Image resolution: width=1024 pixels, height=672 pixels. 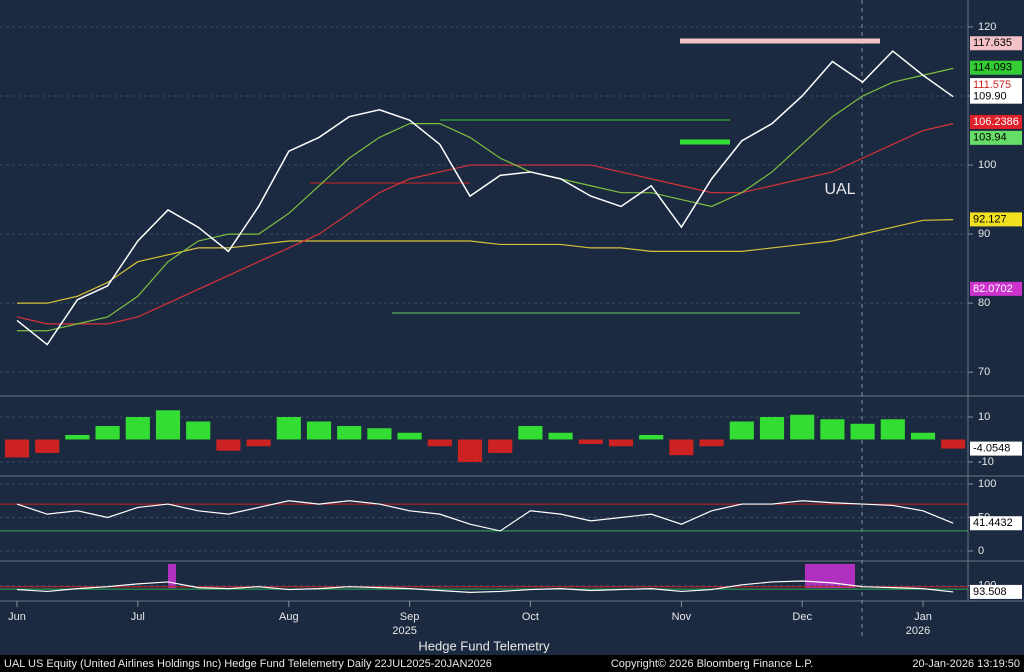 What do you see at coordinates (993, 523) in the screenshot?
I see `price-label: 41.4432` at bounding box center [993, 523].